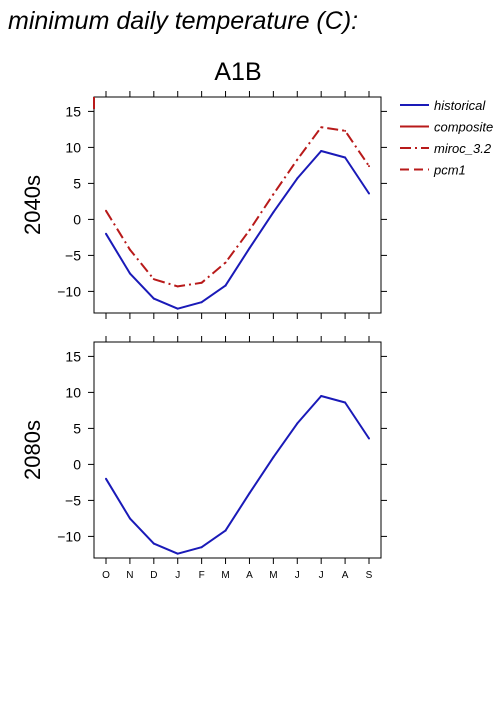 The height and width of the screenshot is (709, 501). What do you see at coordinates (449, 170) in the screenshot?
I see `legend-label: pcm1` at bounding box center [449, 170].